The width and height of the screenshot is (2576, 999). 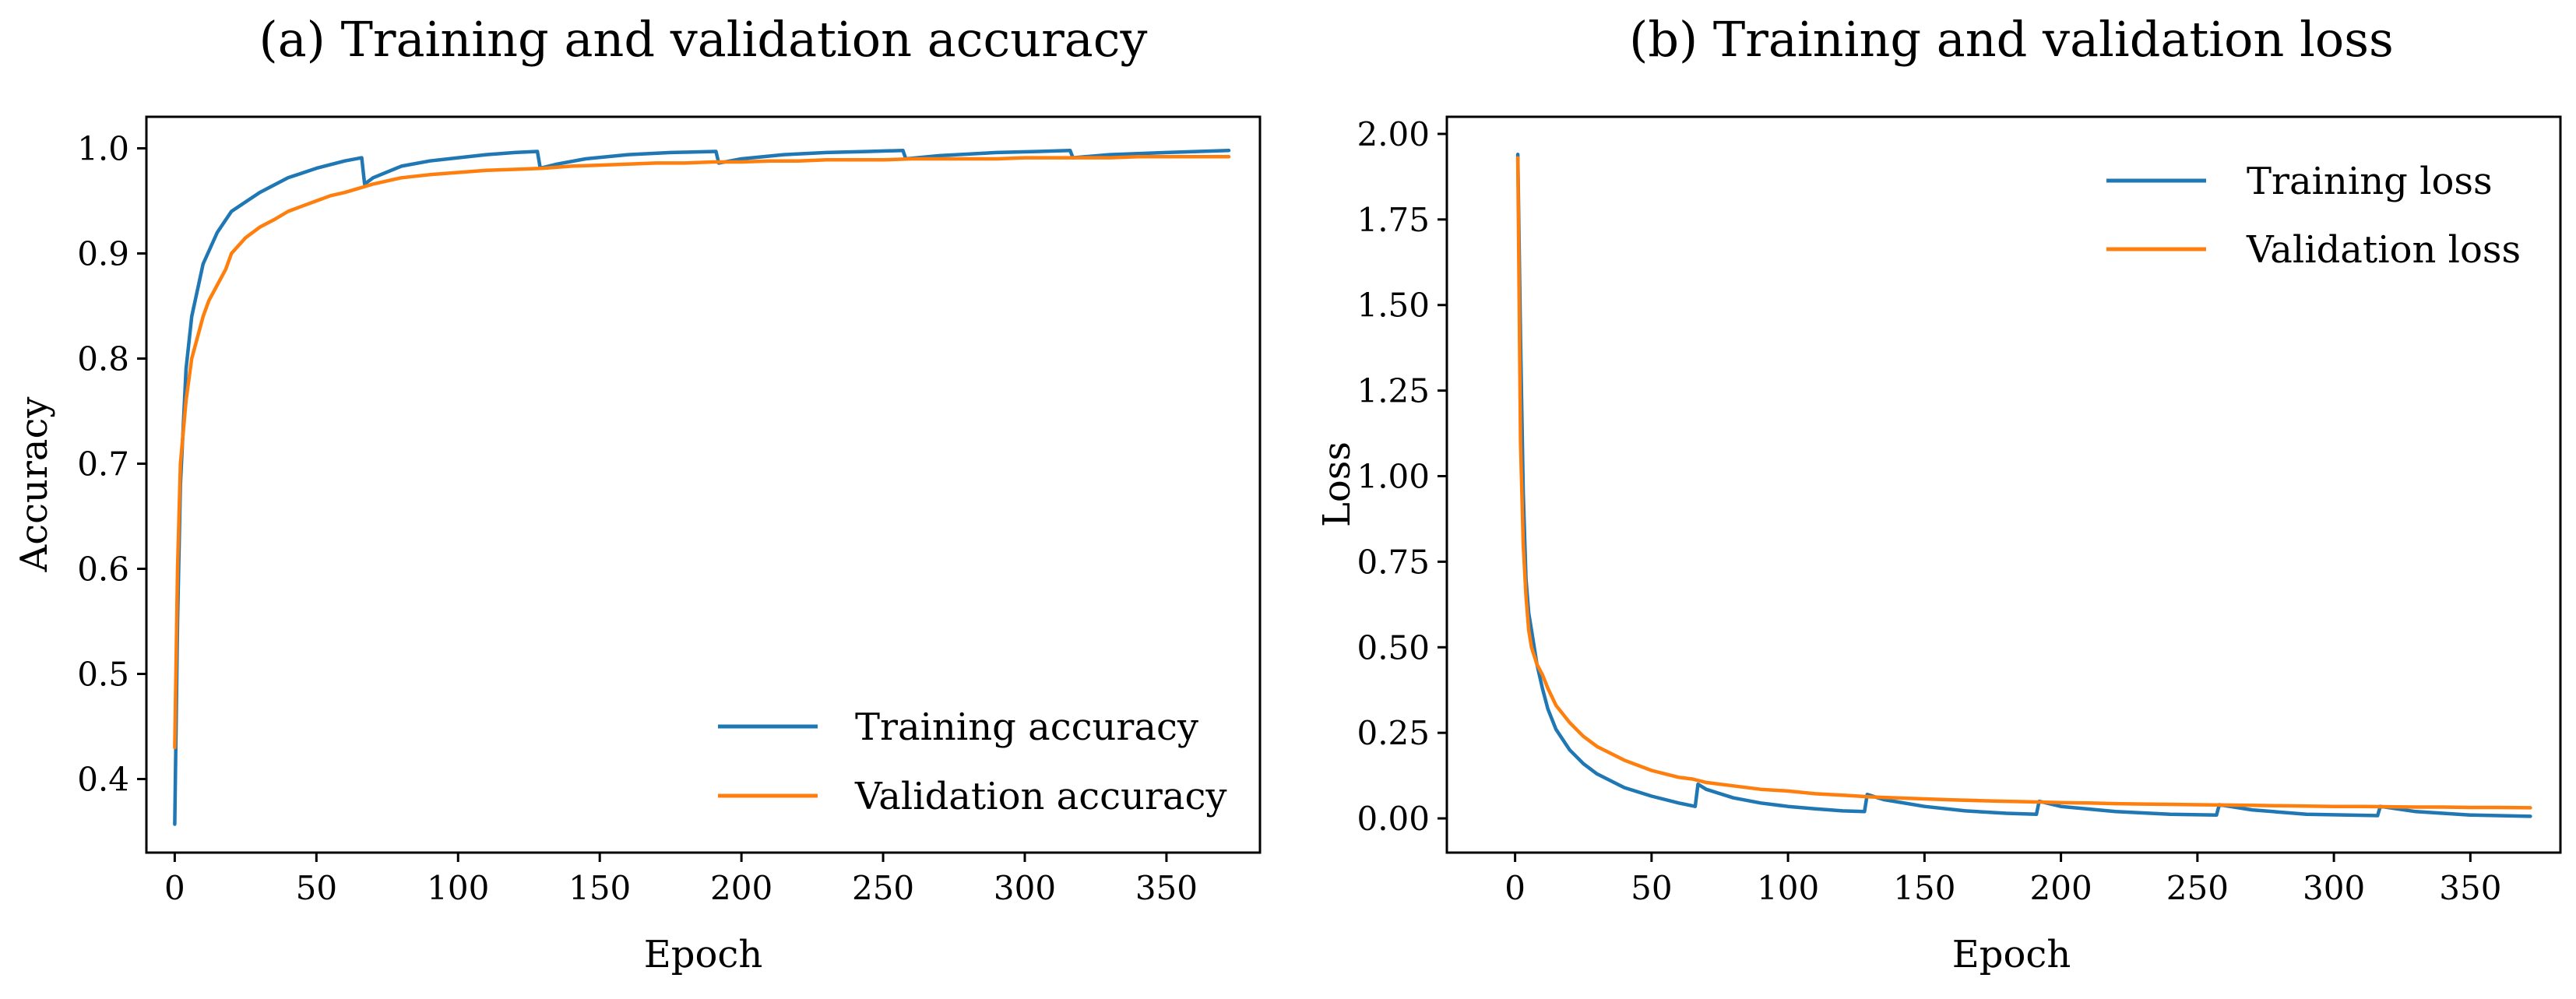 What do you see at coordinates (2011, 954) in the screenshot?
I see `loss-x-axis-label: Epoch` at bounding box center [2011, 954].